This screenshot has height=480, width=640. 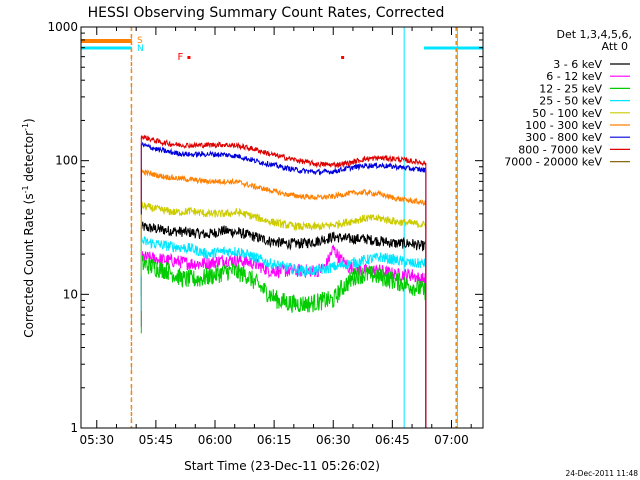 I want to click on legend-label: 3 - 6 keV, so click(x=577, y=64).